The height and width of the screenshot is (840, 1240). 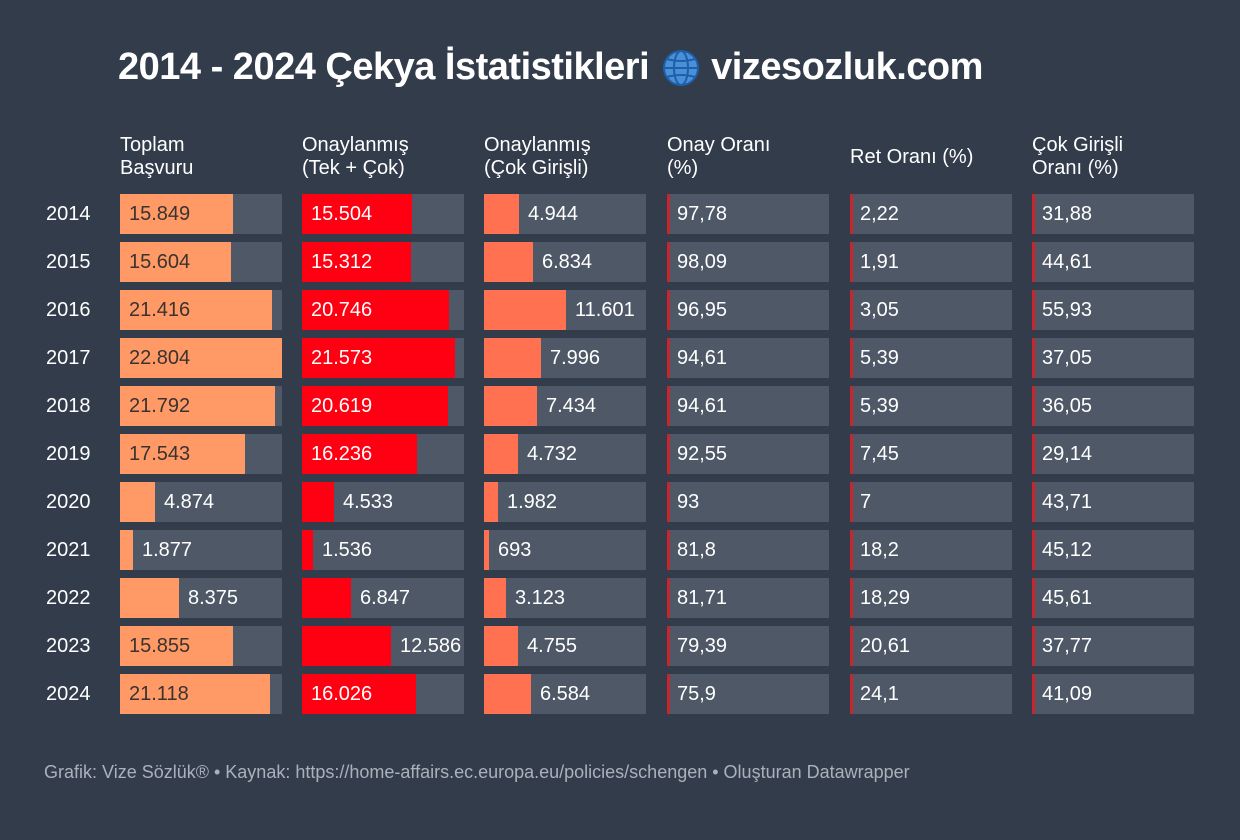 I want to click on value-label: 21.118, so click(x=159, y=694).